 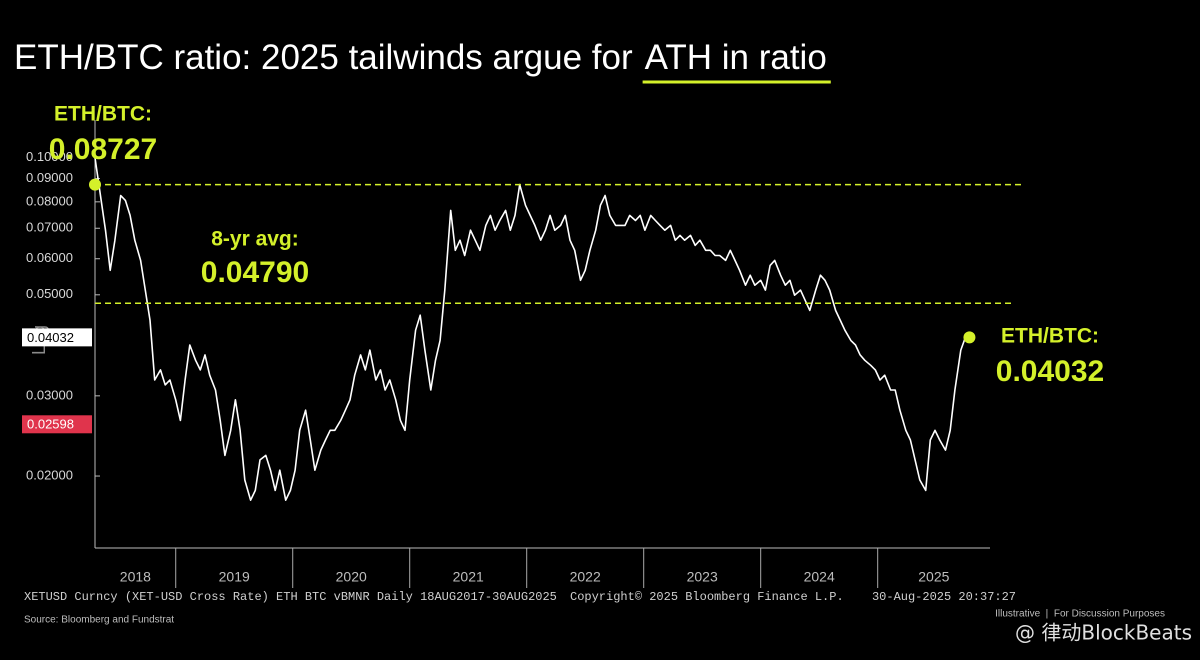 I want to click on y-tick-label: 0.09000, so click(x=49, y=177).